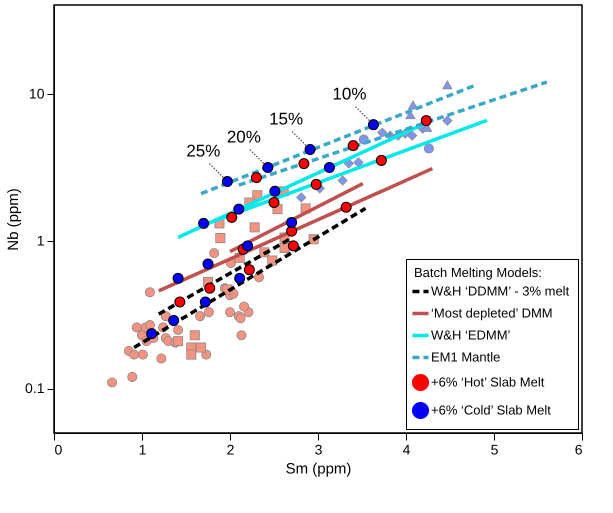  What do you see at coordinates (35, 388) in the screenshot?
I see `y-tick-label: 0.1` at bounding box center [35, 388].